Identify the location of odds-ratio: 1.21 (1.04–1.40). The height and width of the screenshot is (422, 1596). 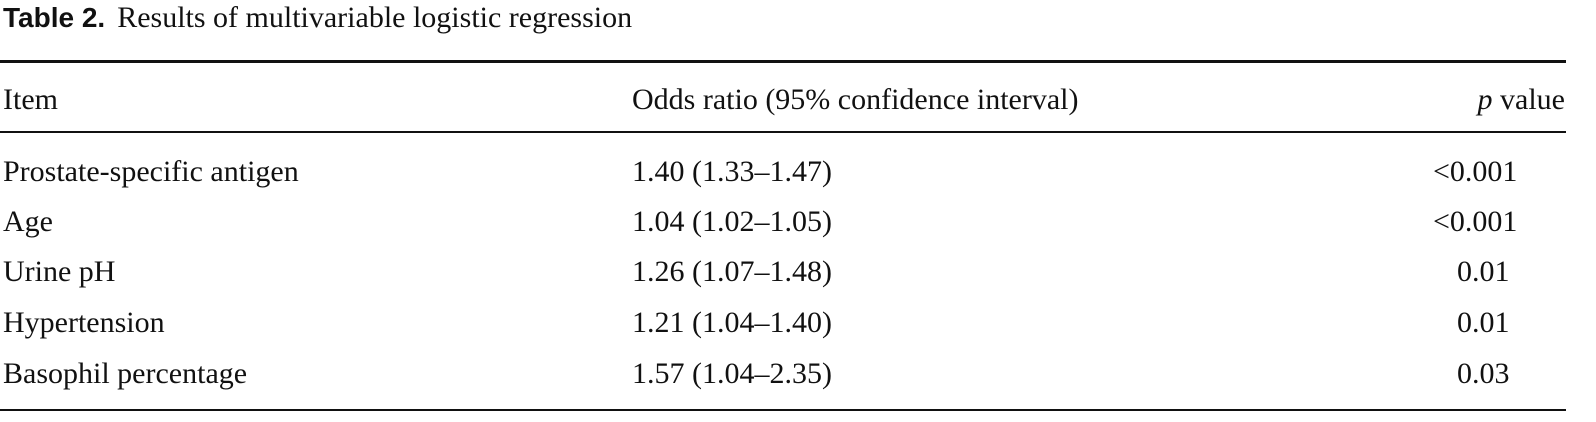
(732, 322).